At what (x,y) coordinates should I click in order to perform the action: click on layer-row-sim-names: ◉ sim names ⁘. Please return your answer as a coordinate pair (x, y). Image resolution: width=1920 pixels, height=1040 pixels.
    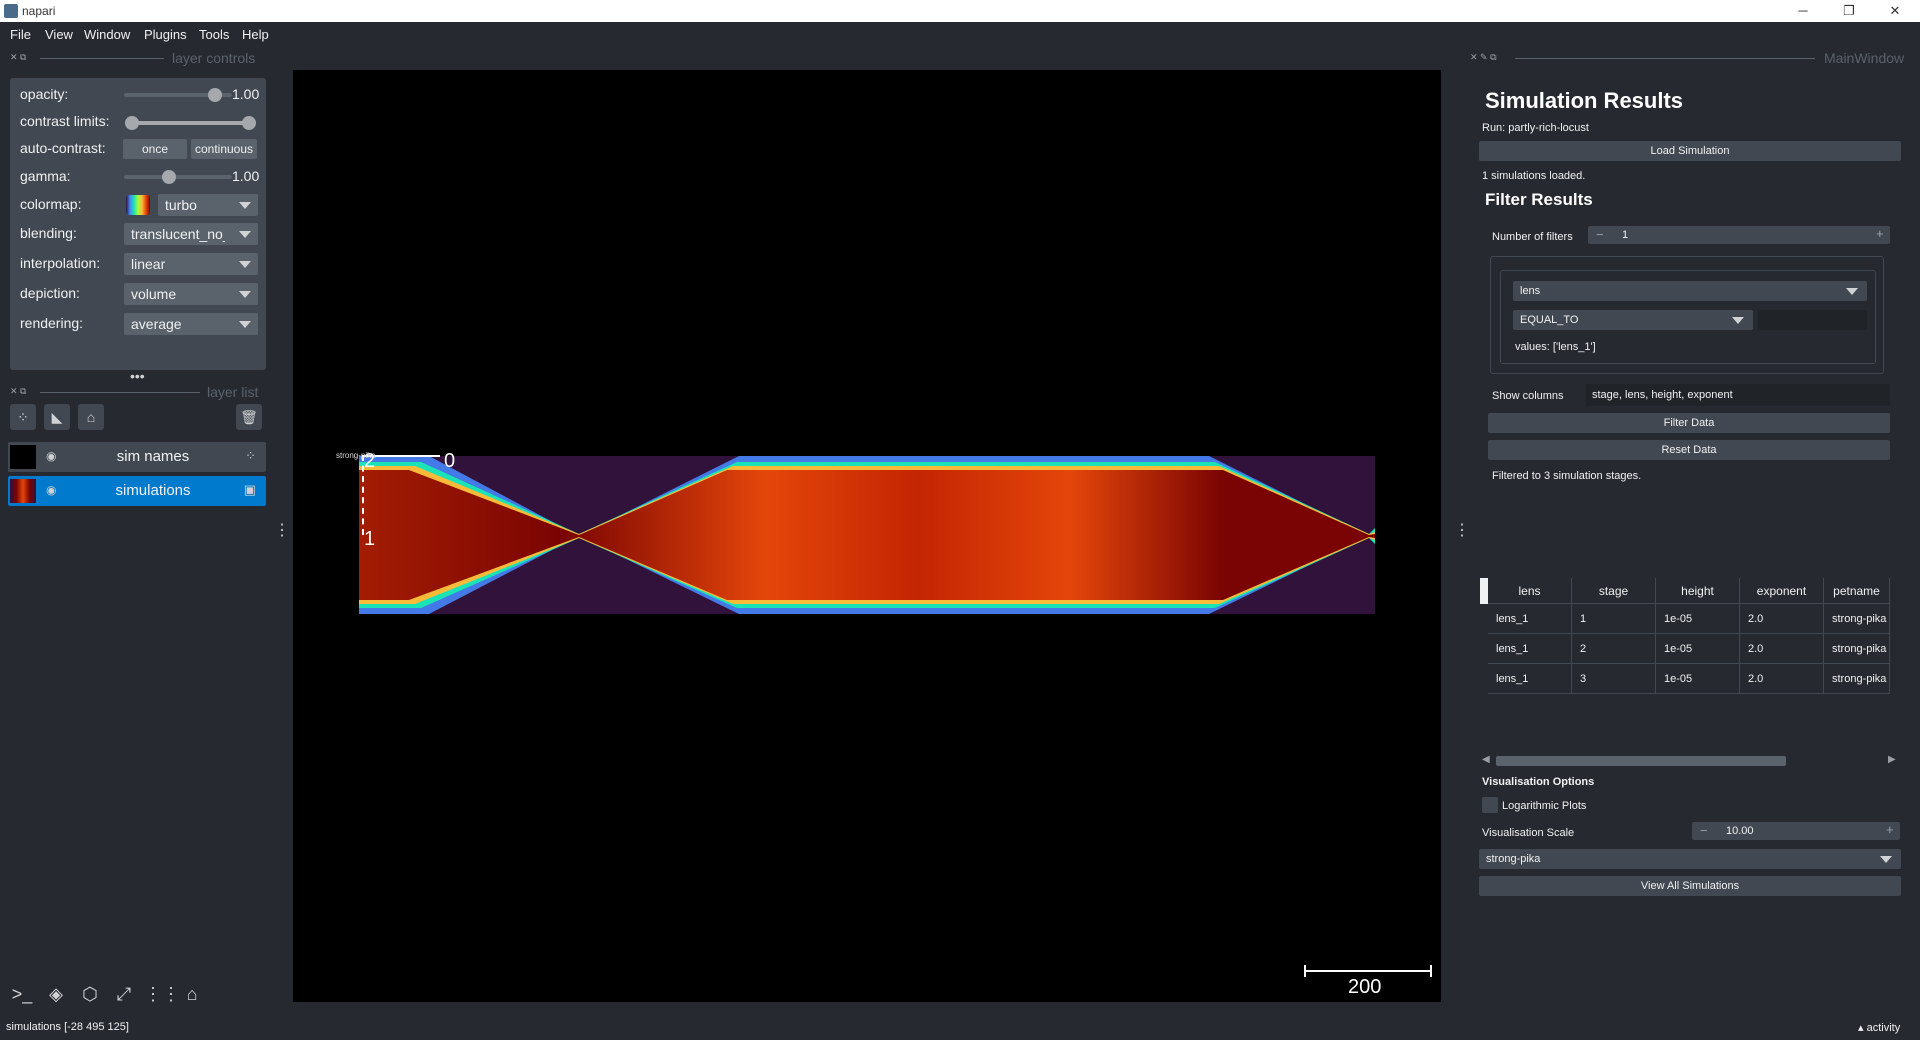
    Looking at the image, I should click on (137, 457).